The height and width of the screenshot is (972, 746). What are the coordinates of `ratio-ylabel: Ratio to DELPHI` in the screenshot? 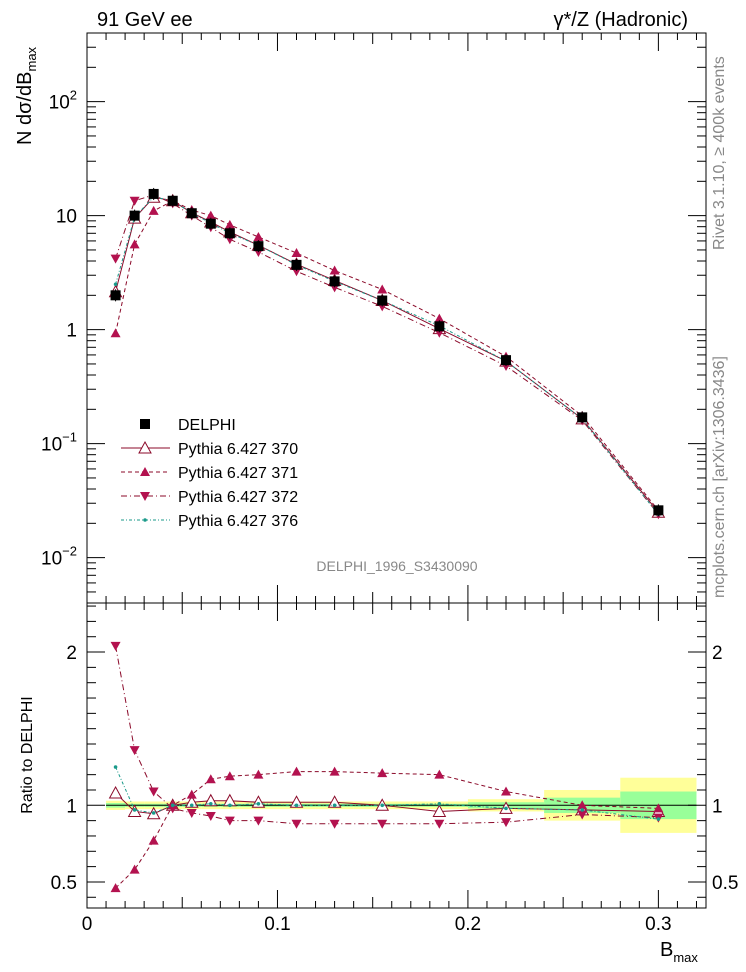 It's located at (27, 754).